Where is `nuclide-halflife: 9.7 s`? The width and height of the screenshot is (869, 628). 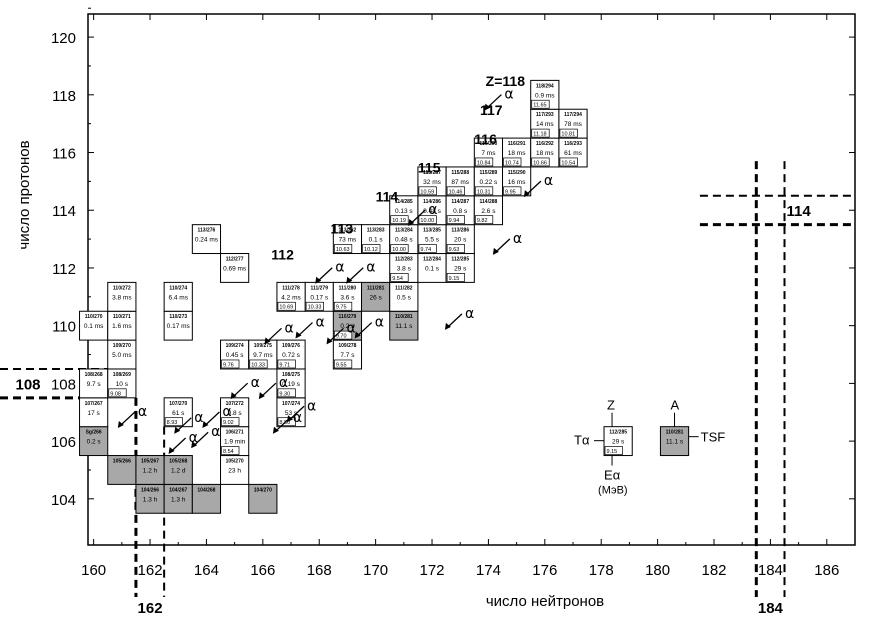
nuclide-halflife: 9.7 s is located at coordinates (94, 384).